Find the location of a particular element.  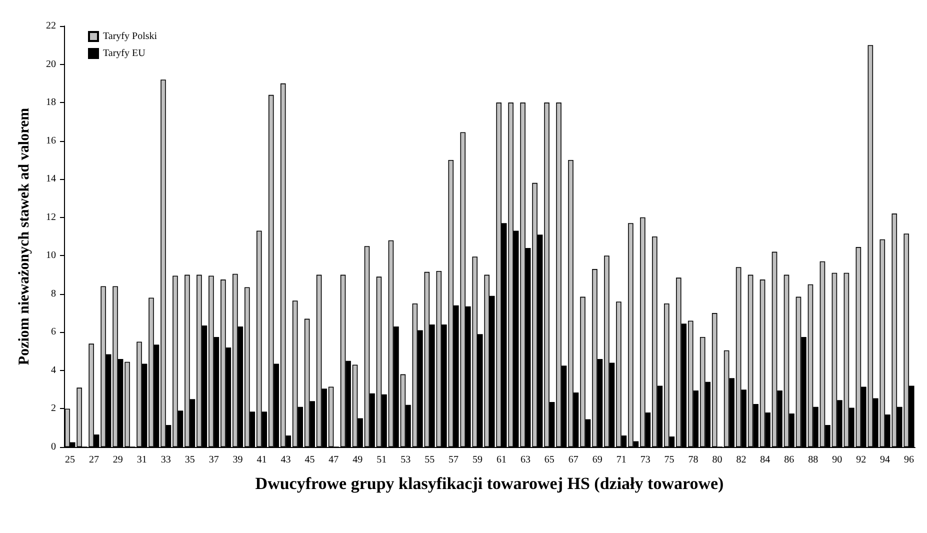

y-tick-label: 4 is located at coordinates (53, 370).